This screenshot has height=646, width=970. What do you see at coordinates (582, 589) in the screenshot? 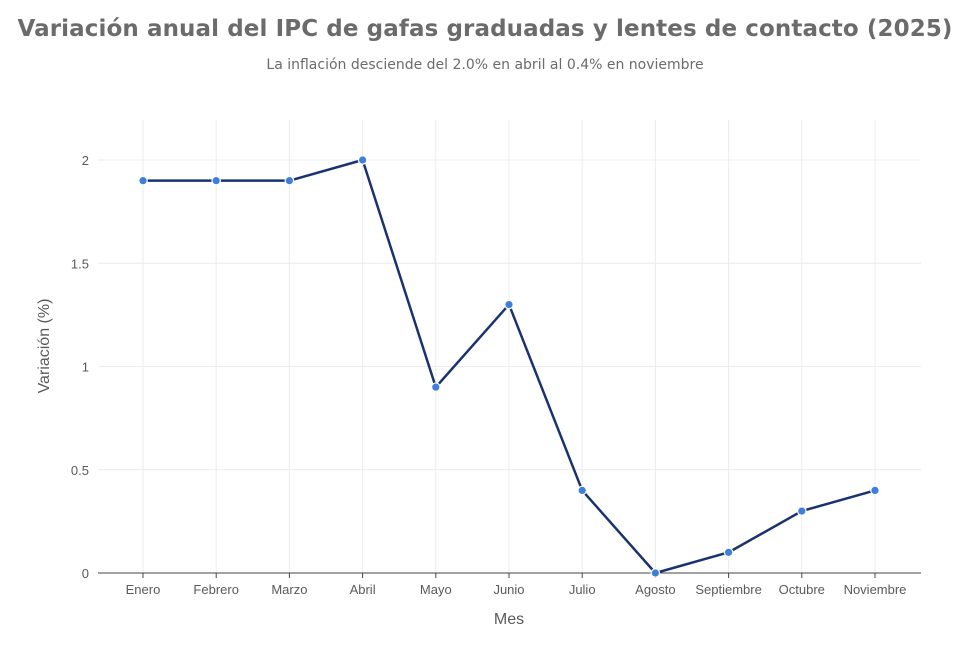
I see `x-tick-label: Julio` at bounding box center [582, 589].